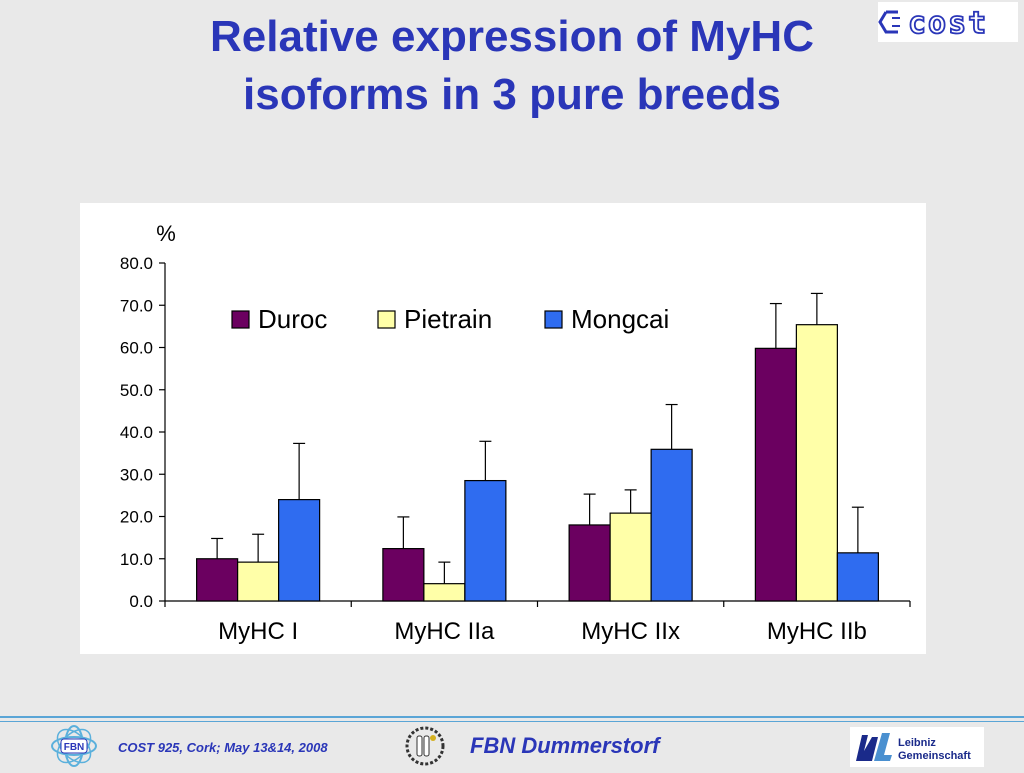  I want to click on x-tick-label: MyHC IIb, so click(817, 631).